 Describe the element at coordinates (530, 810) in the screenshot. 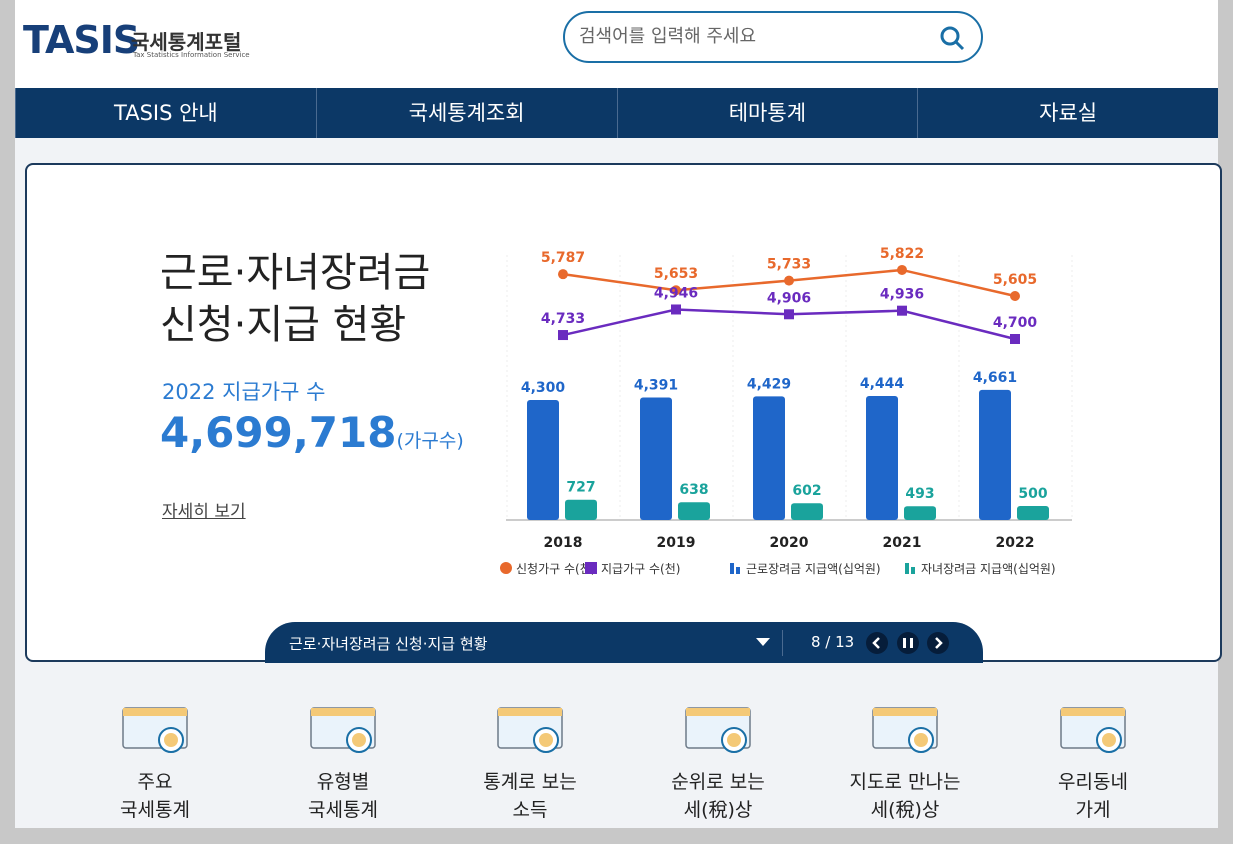

I see `menu-label: 소득` at that location.